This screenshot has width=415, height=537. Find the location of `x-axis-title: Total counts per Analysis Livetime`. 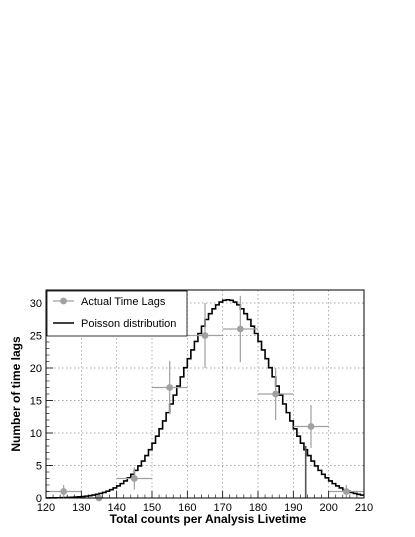

x-axis-title: Total counts per Analysis Livetime is located at coordinates (208, 519).